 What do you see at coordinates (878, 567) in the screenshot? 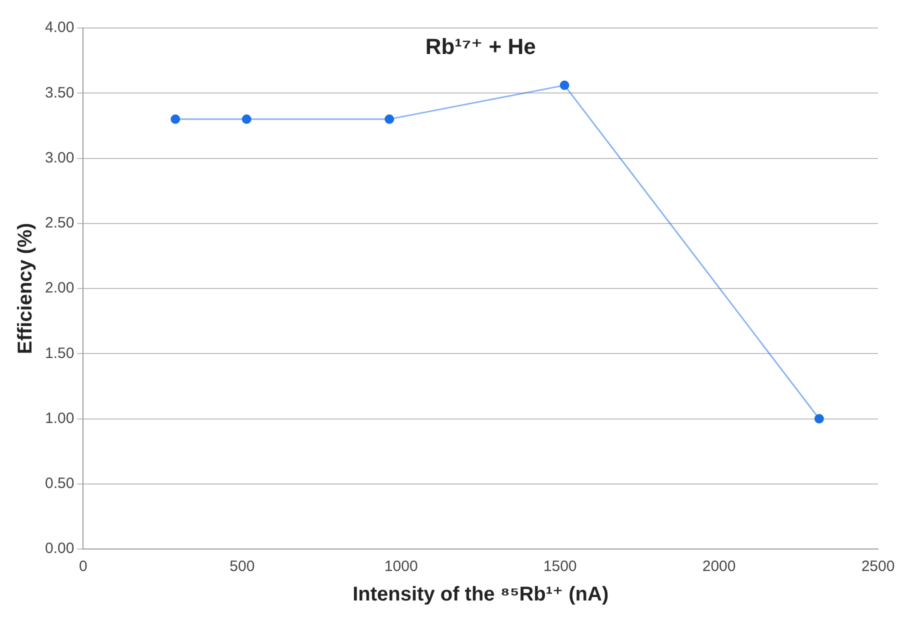
I see `x-tick-label: 2500` at bounding box center [878, 567].